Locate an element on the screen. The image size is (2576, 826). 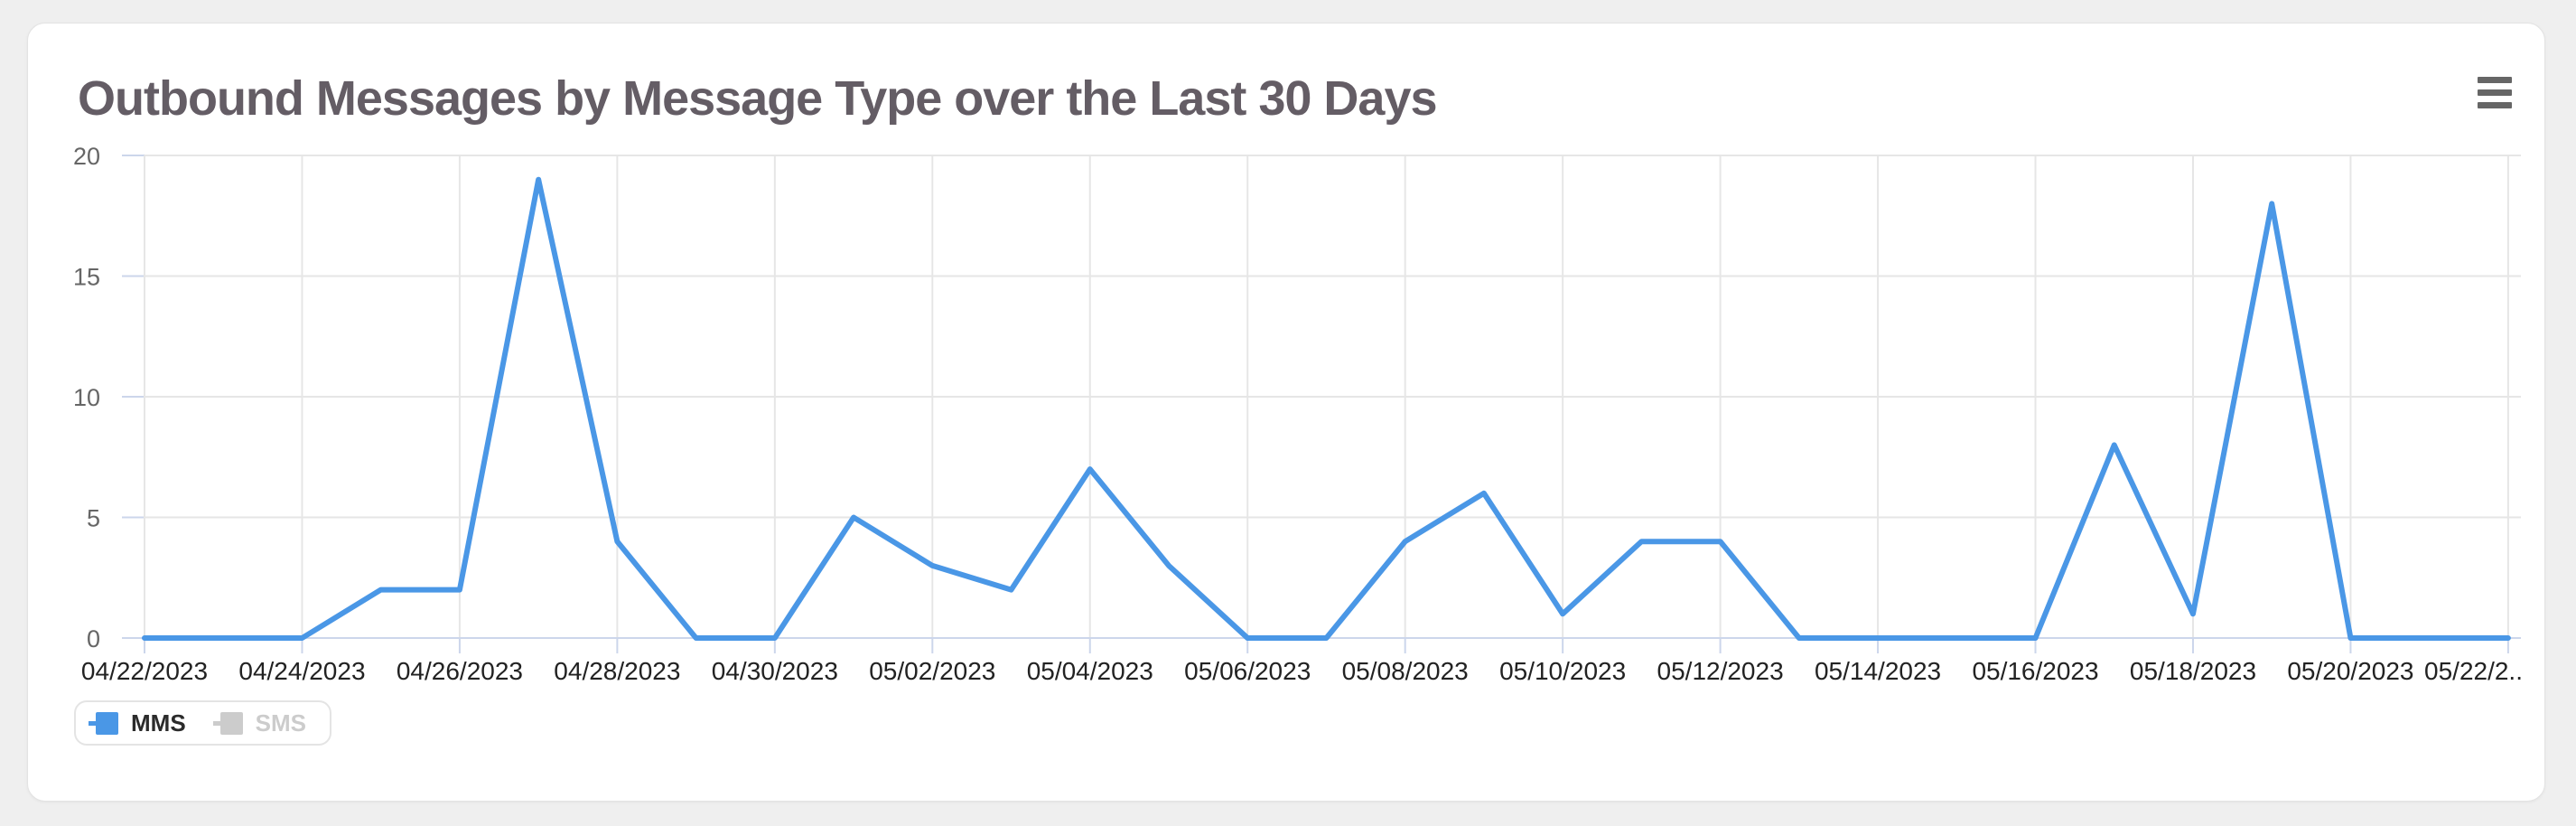
legend-item-sms: SMS is located at coordinates (259, 723).